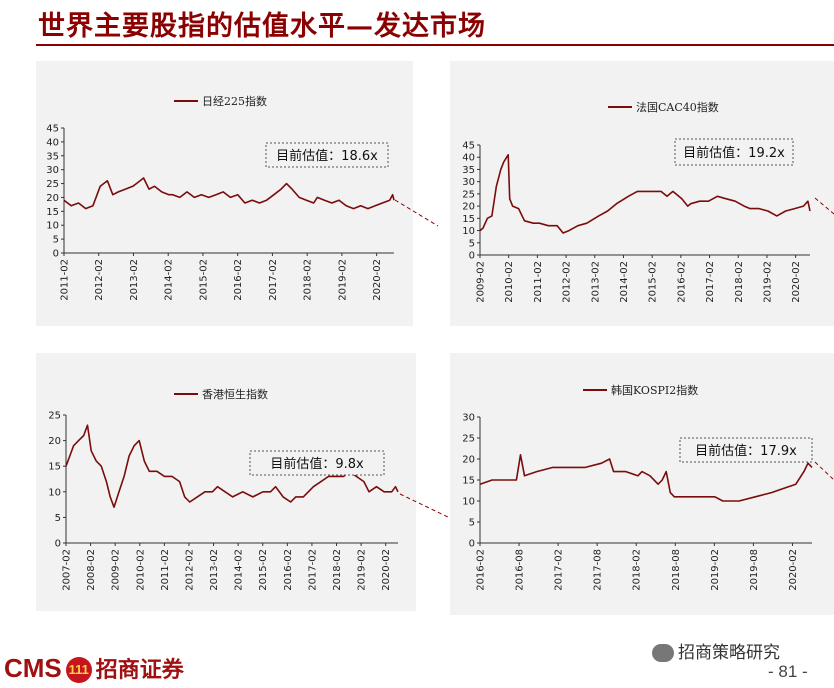  What do you see at coordinates (746, 451) in the screenshot?
I see `estimate-label: 目前估值：17.9x` at bounding box center [746, 451].